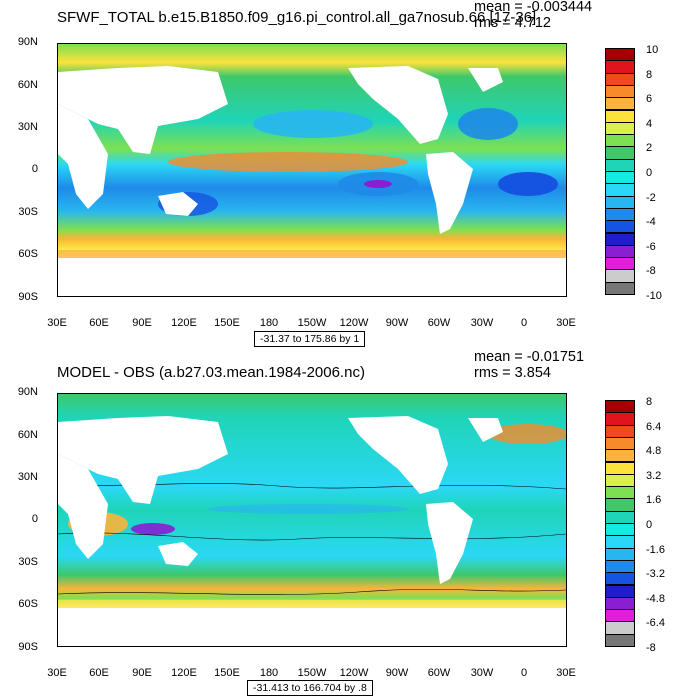 The image size is (700, 700). Describe the element at coordinates (313, 124) in the screenshot. I see `north-pacific-low` at that location.